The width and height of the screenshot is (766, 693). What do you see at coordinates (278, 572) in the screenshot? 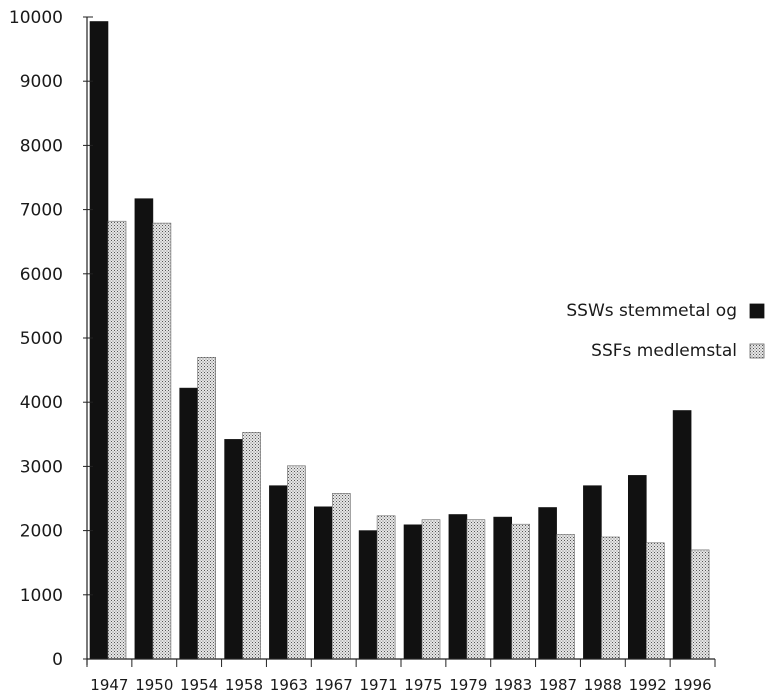
I see `bar-ssw-1963` at bounding box center [278, 572].